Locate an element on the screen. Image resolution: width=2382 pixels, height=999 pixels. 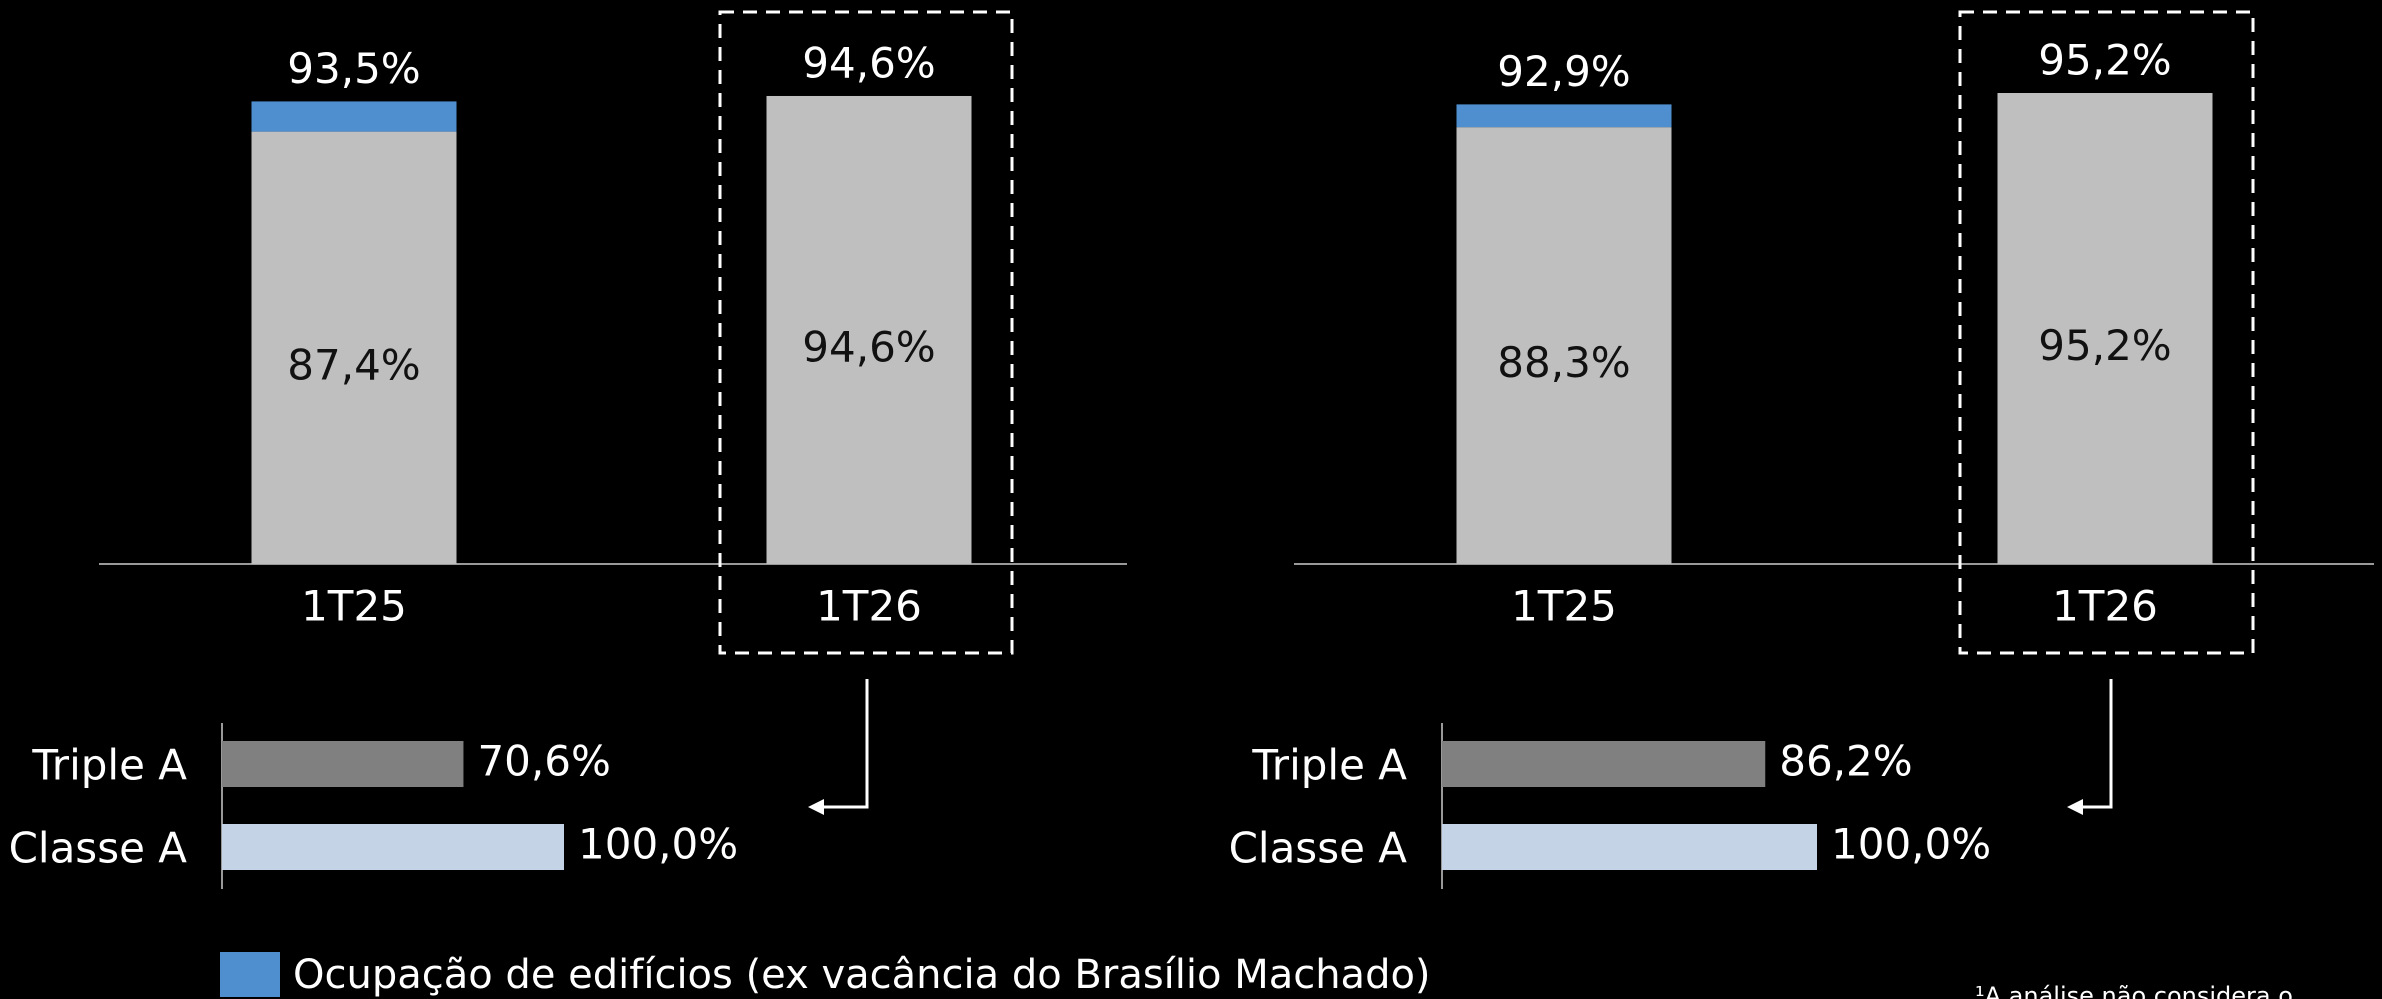
total-label: 94,6% is located at coordinates (868, 62).